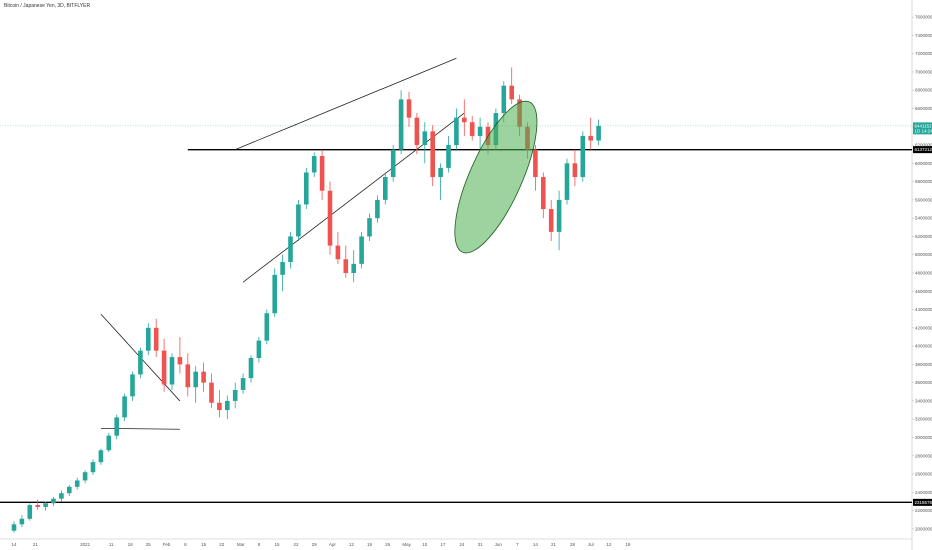 The height and width of the screenshot is (550, 932). Describe the element at coordinates (923, 163) in the screenshot. I see `y-tick-label: 6000000` at that location.